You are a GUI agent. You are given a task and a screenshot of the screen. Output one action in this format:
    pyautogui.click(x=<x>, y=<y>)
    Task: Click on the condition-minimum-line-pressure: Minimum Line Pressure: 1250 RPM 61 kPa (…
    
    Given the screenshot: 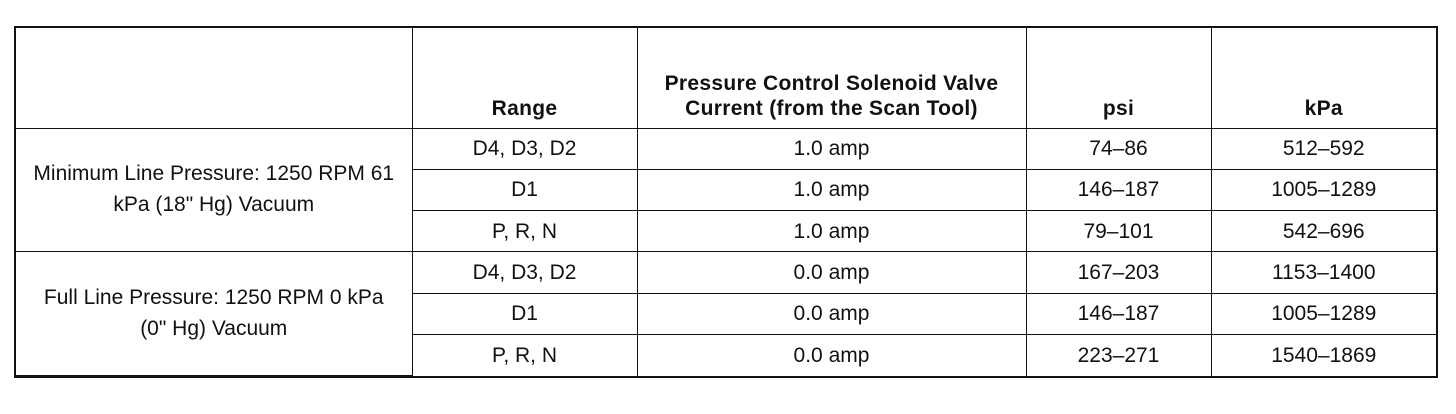 What is the action you would take?
    pyautogui.click(x=214, y=190)
    